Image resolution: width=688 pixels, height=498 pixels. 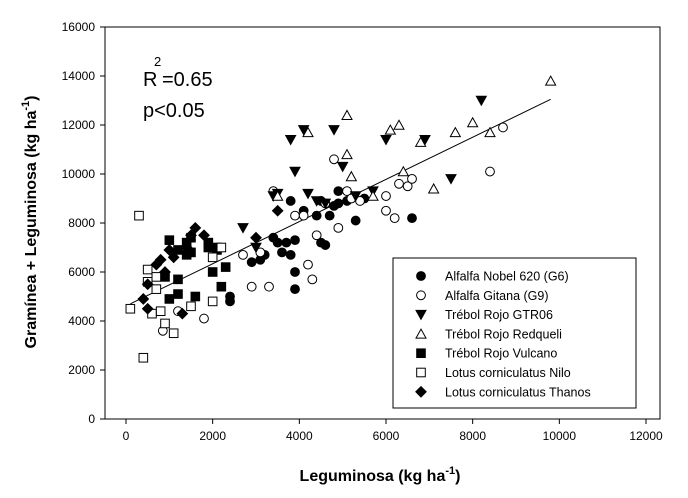 What do you see at coordinates (499, 315) in the screenshot?
I see `legend-label: Trébol Rojo GTR06` at bounding box center [499, 315].